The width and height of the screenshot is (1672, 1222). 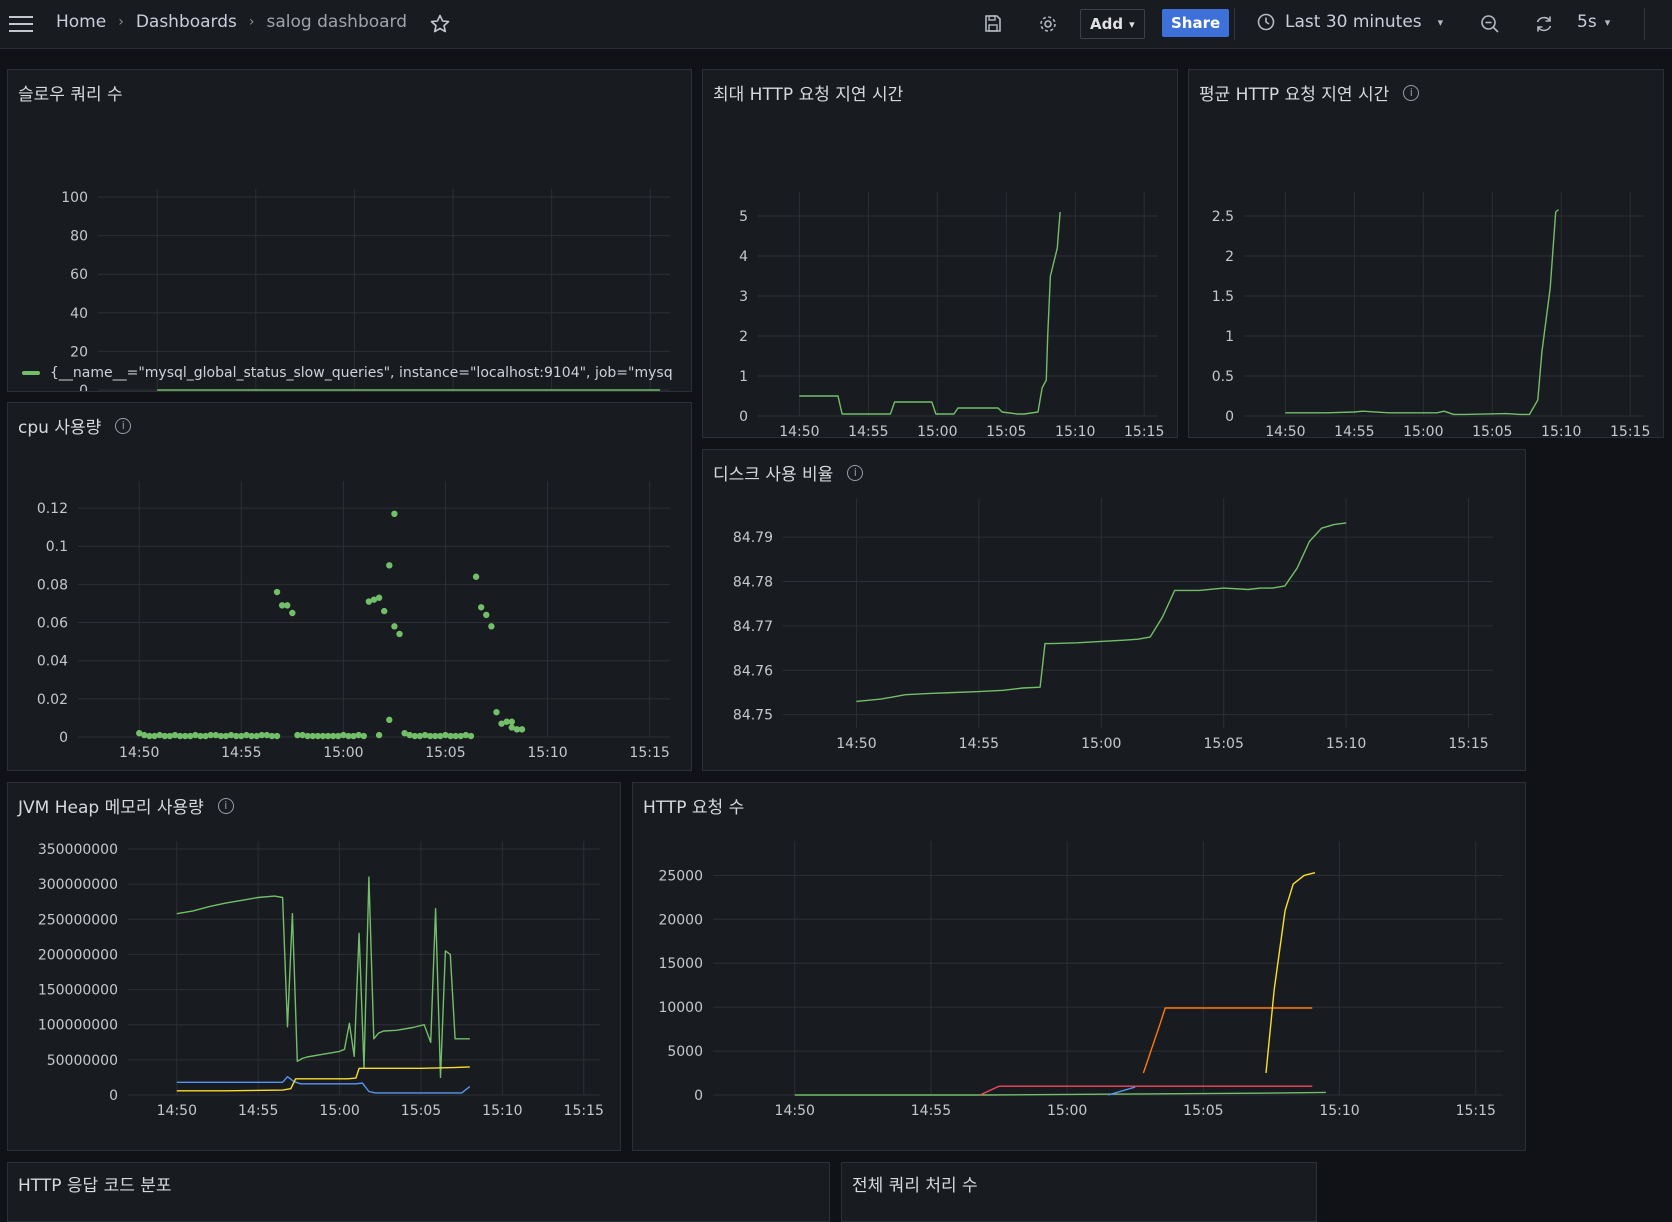 What do you see at coordinates (788, 472) in the screenshot?
I see `panel-title: 디스크 사용 비율 i` at bounding box center [788, 472].